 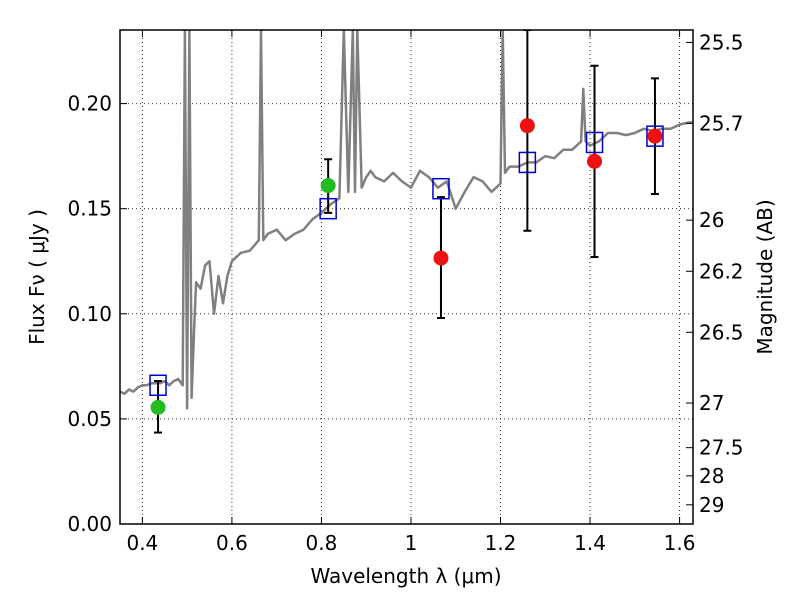 What do you see at coordinates (721, 271) in the screenshot?
I see `right-tick-label: 26.2` at bounding box center [721, 271].